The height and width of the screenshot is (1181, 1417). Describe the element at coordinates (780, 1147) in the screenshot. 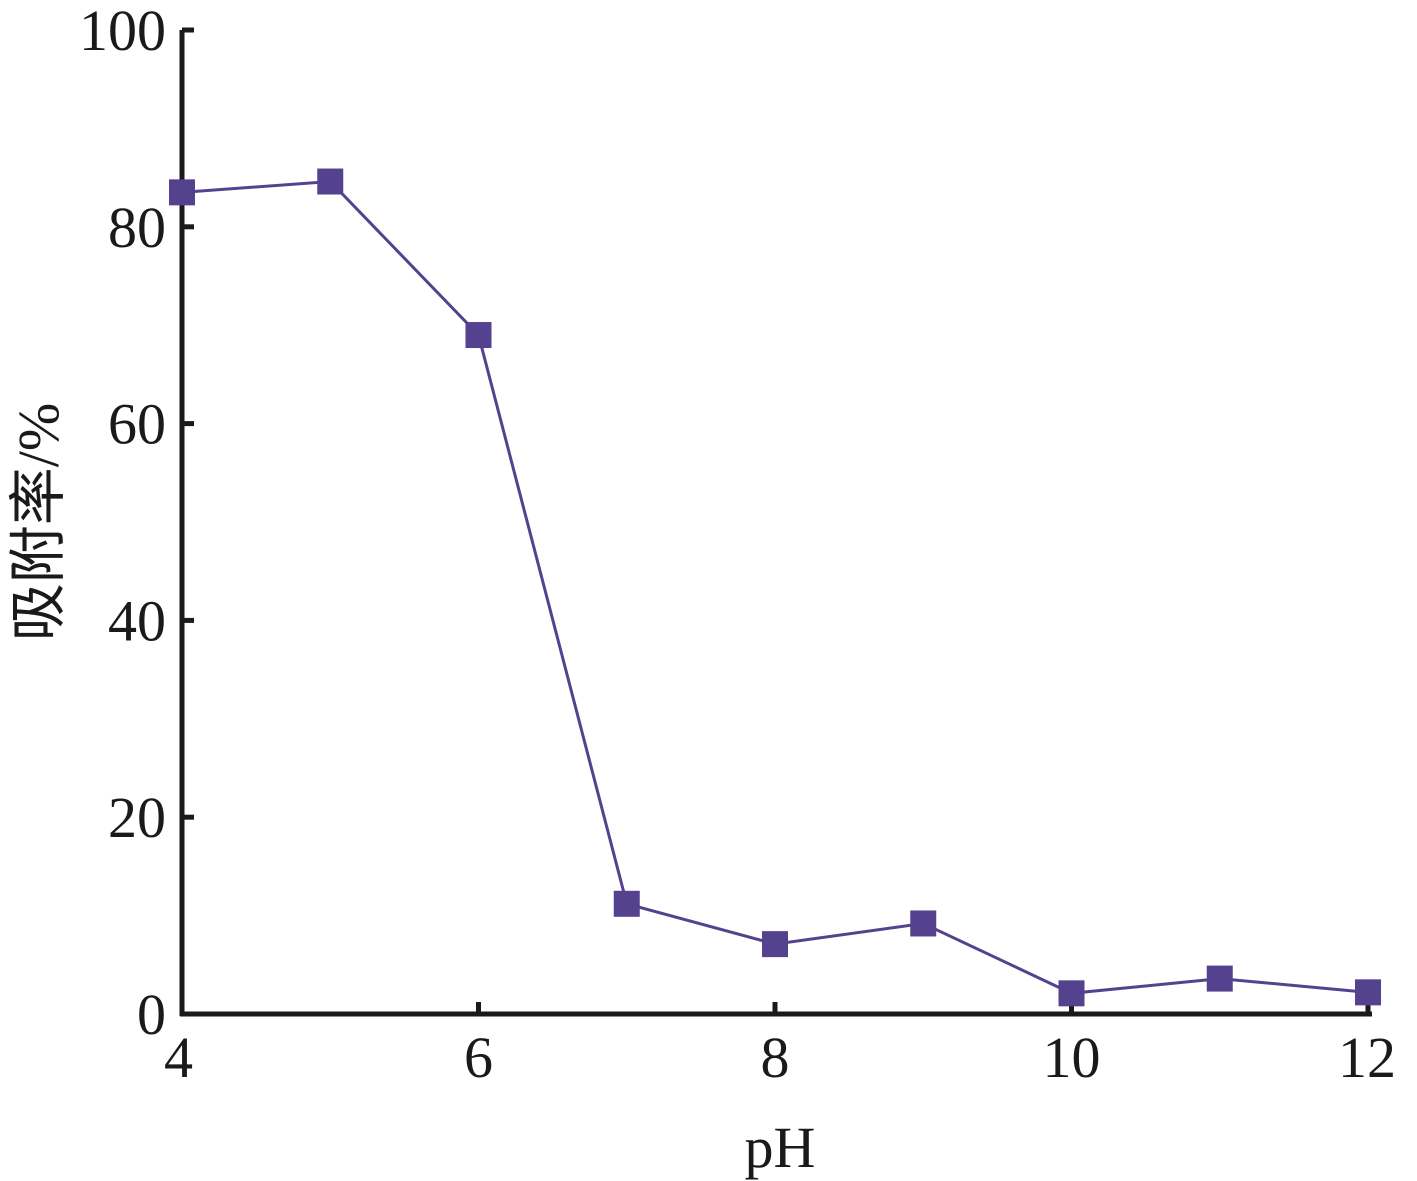

I see `x-axis-title: pH` at that location.